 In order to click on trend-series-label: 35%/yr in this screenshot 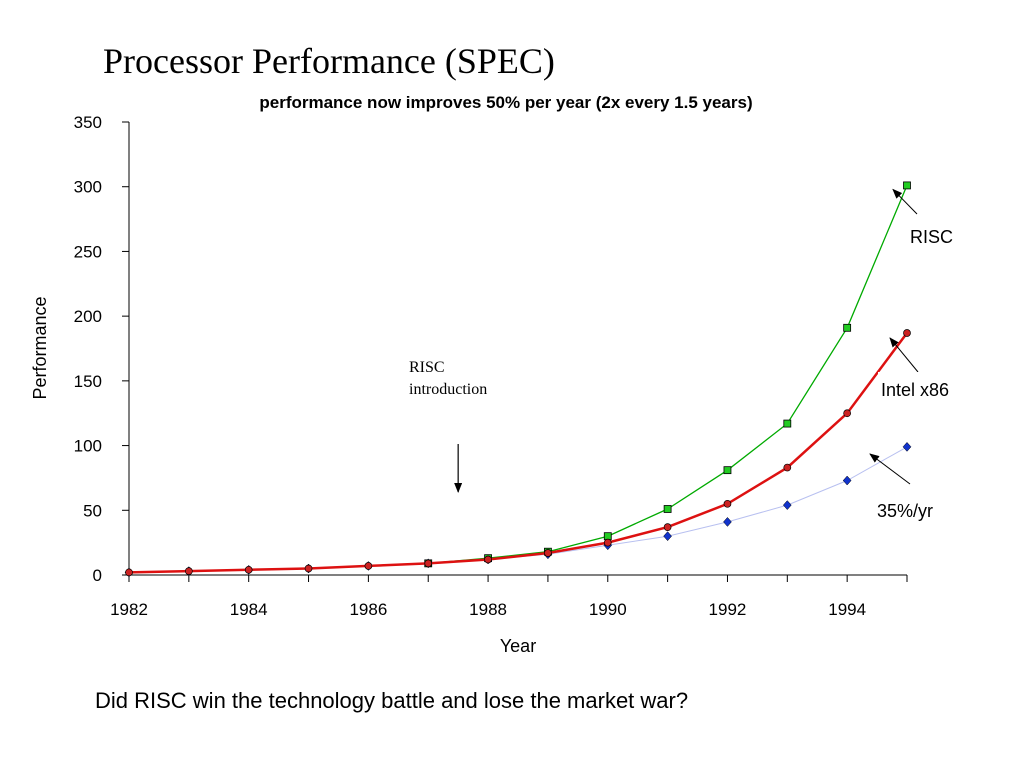, I will do `click(905, 511)`.